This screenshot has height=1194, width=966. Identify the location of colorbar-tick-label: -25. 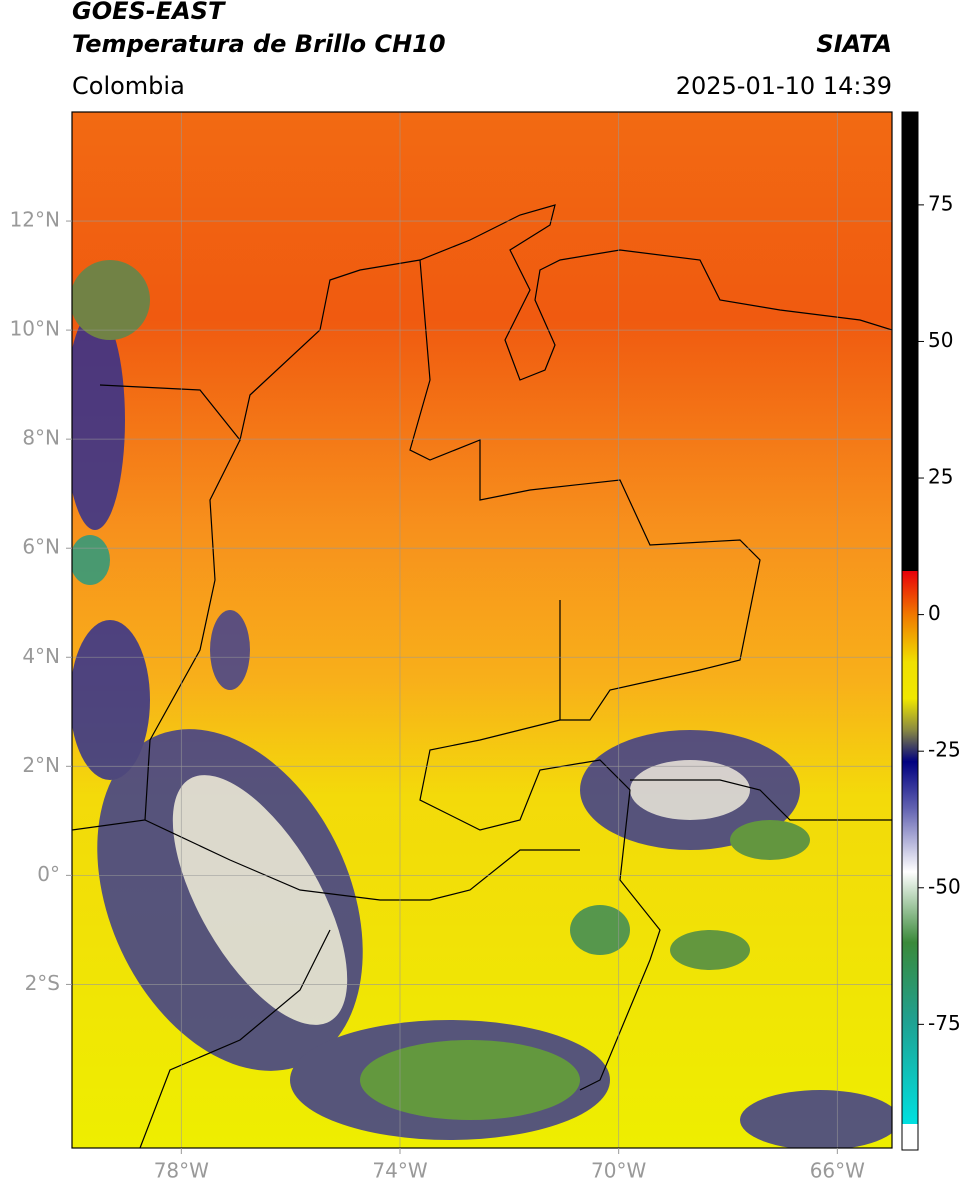
(944, 750).